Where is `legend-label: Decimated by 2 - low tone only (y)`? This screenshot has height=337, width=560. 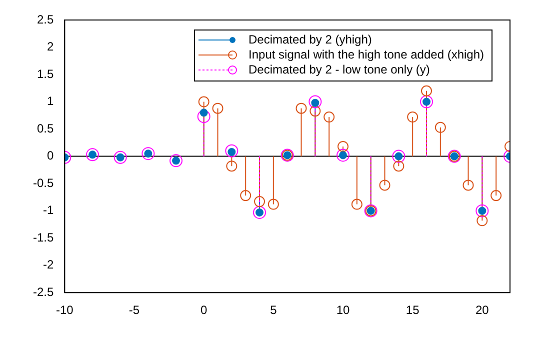
legend-label: Decimated by 2 - low tone only (y) is located at coordinates (339, 69).